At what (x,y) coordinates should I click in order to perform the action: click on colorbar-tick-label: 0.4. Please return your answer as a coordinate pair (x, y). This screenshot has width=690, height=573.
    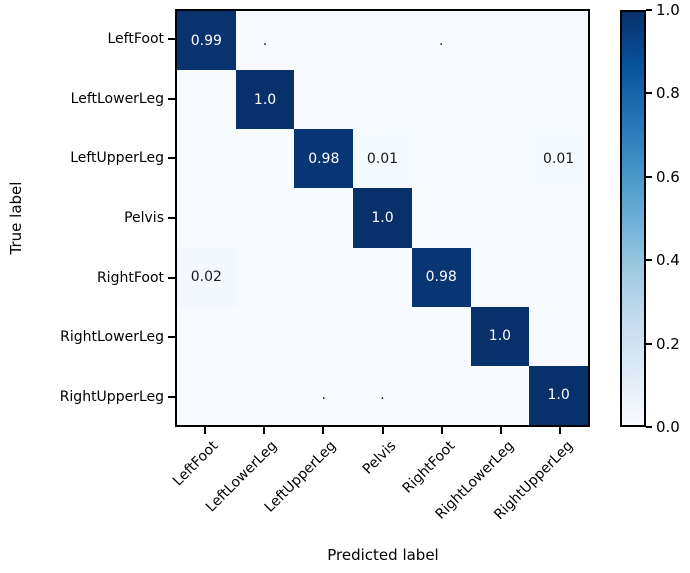
    Looking at the image, I should click on (668, 260).